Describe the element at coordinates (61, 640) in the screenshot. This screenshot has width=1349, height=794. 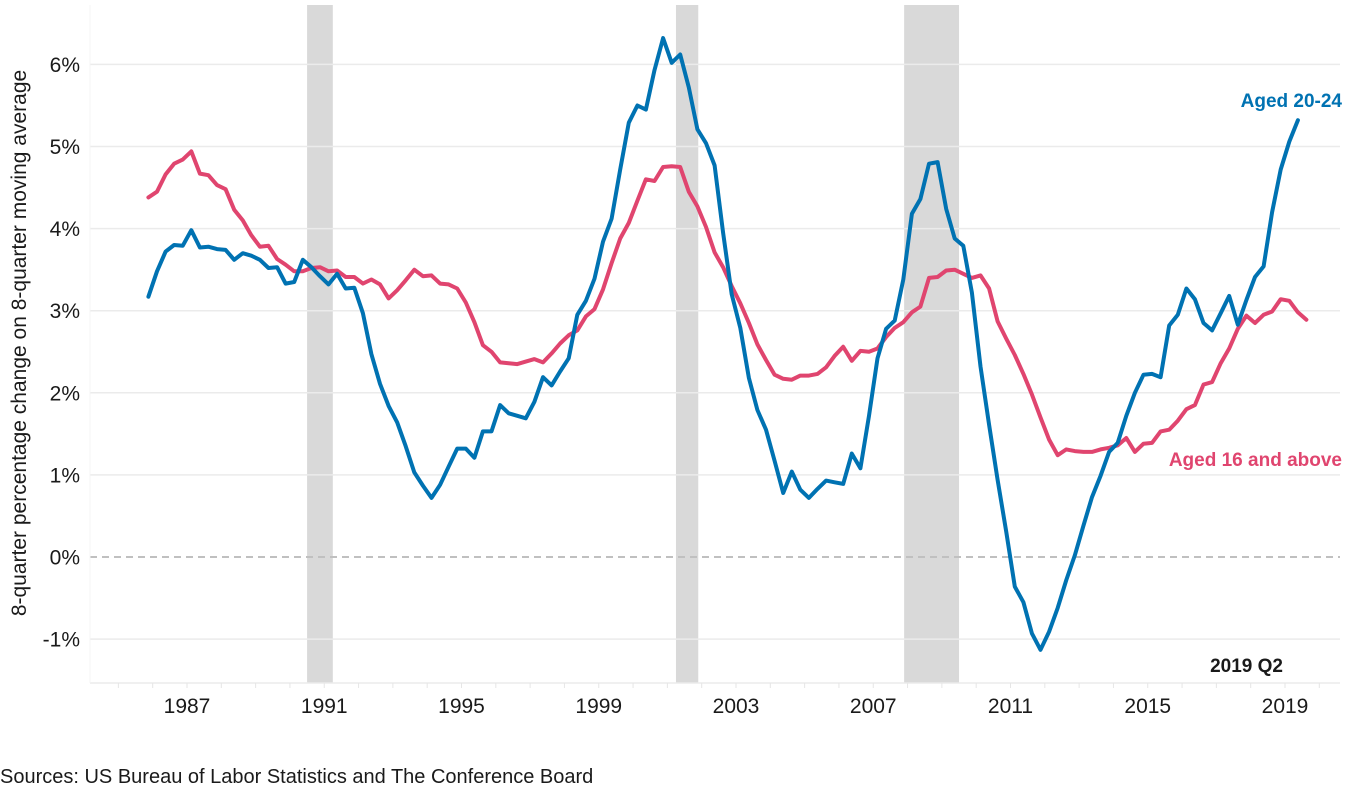
I see `y-tick-label: -1%` at that location.